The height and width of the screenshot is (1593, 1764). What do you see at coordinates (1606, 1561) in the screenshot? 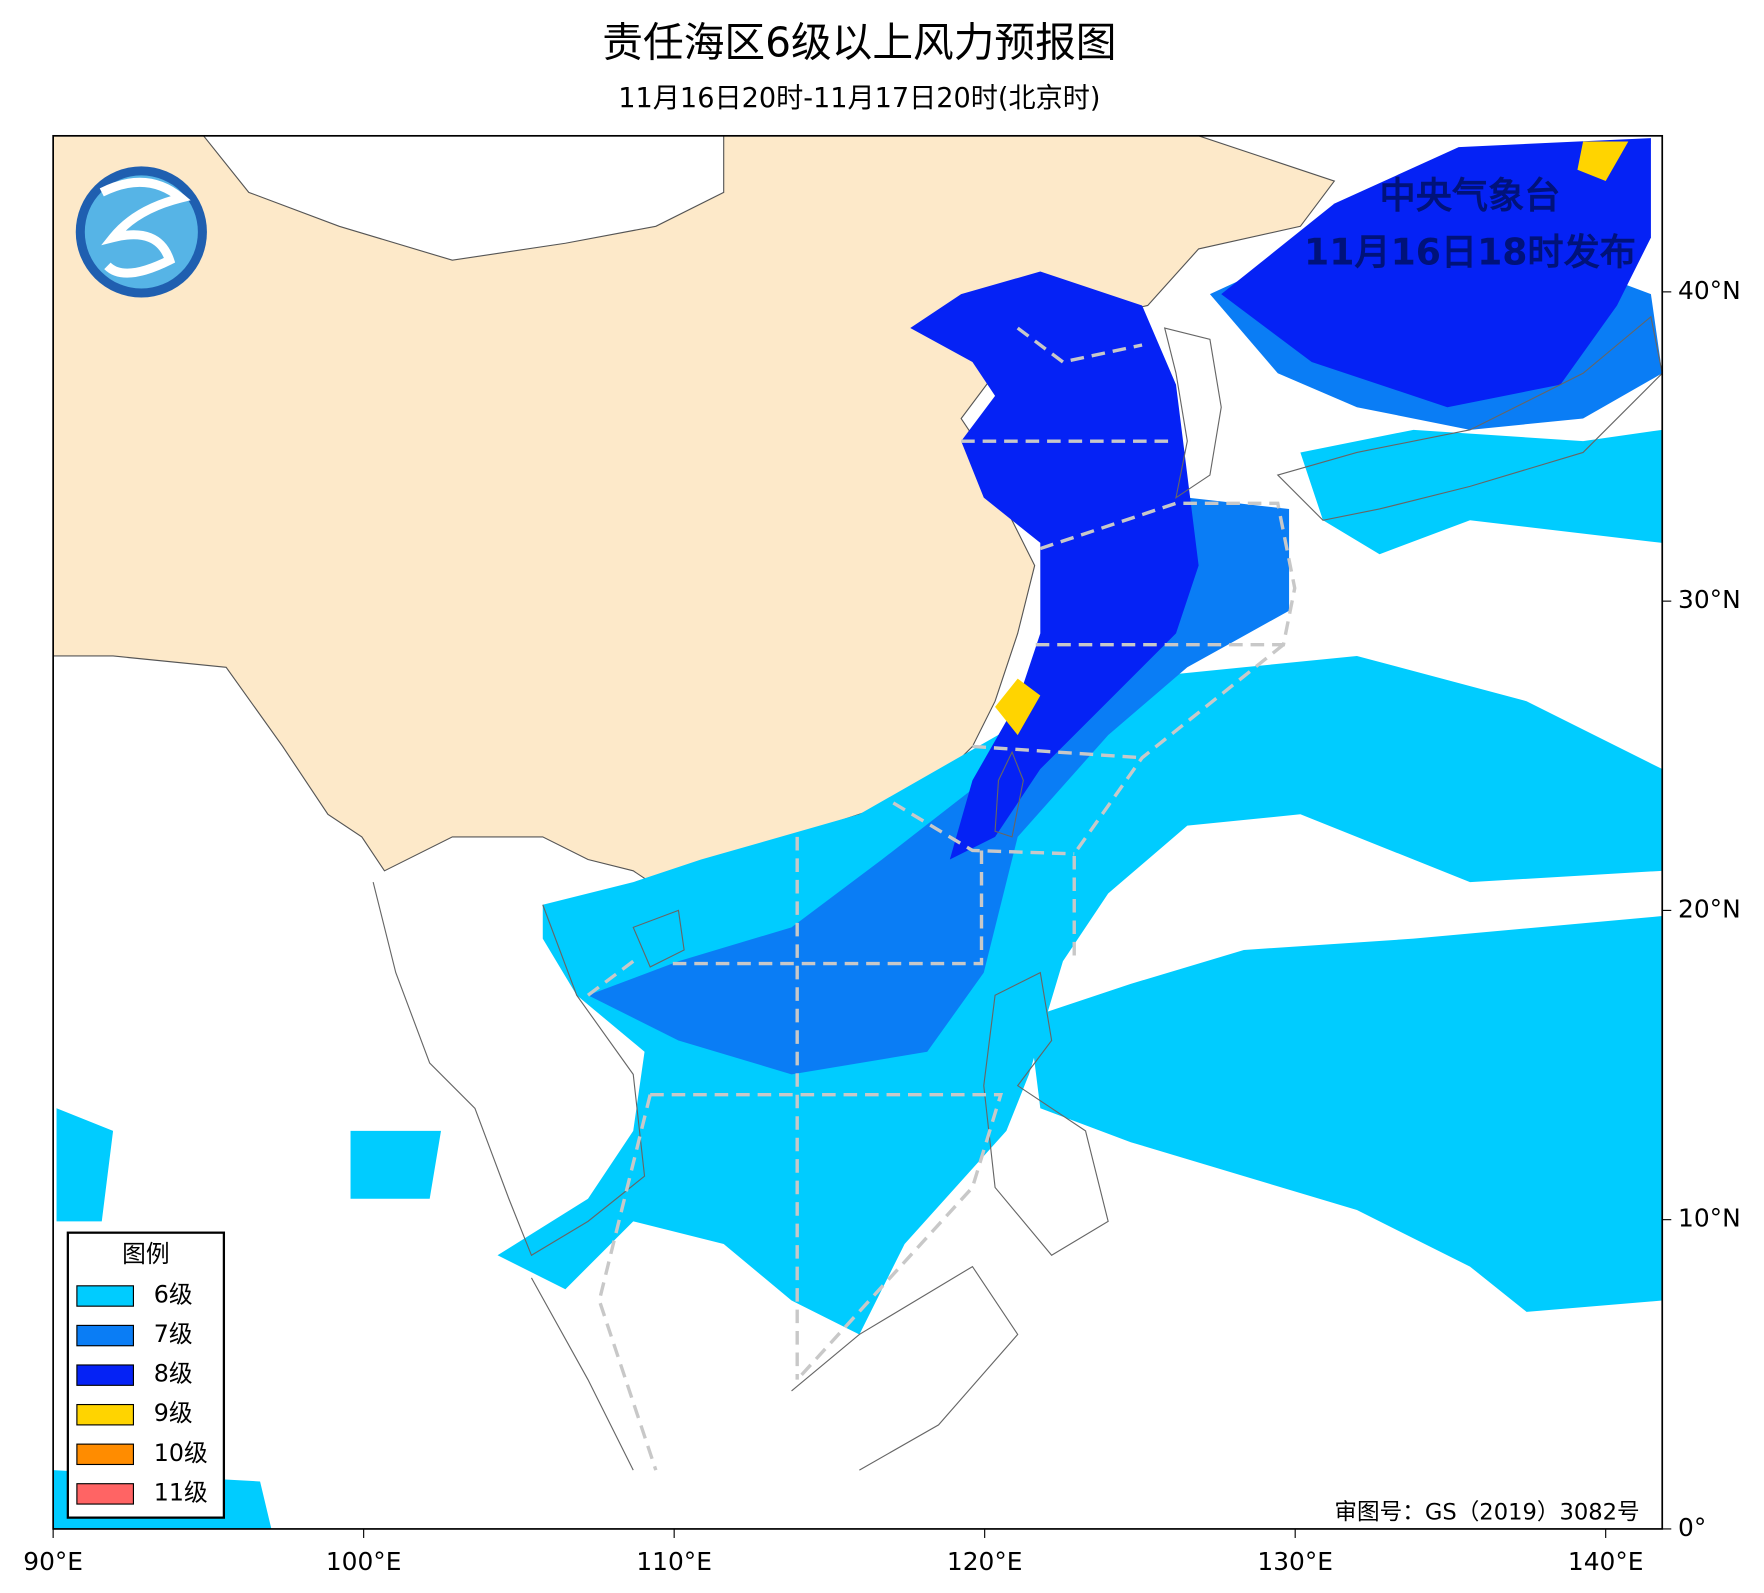
I see `x-tick-label: 140°E` at bounding box center [1606, 1561].